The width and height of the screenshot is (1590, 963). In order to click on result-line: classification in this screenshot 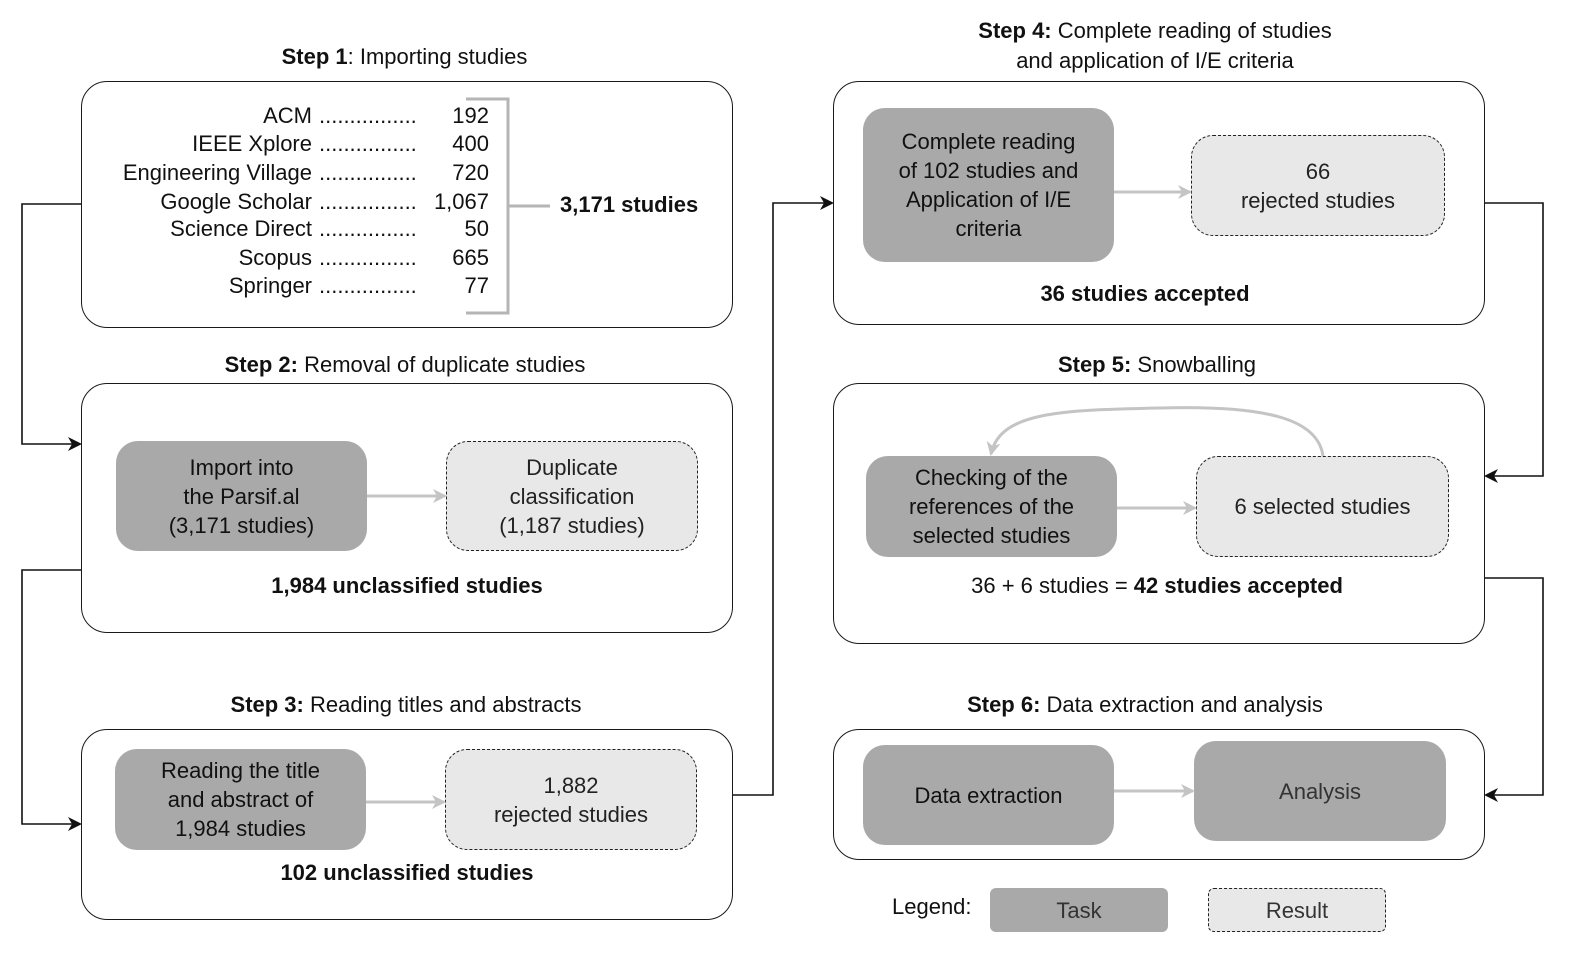, I will do `click(572, 496)`.